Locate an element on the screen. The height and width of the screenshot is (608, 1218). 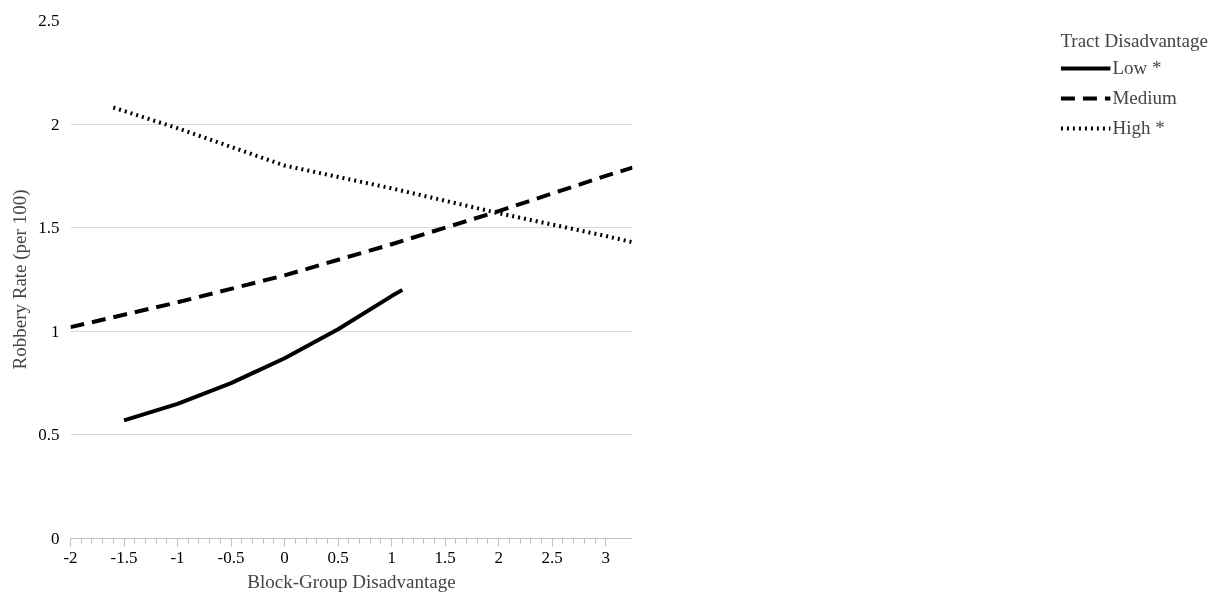
y-tick-label: 0 is located at coordinates (55, 538).